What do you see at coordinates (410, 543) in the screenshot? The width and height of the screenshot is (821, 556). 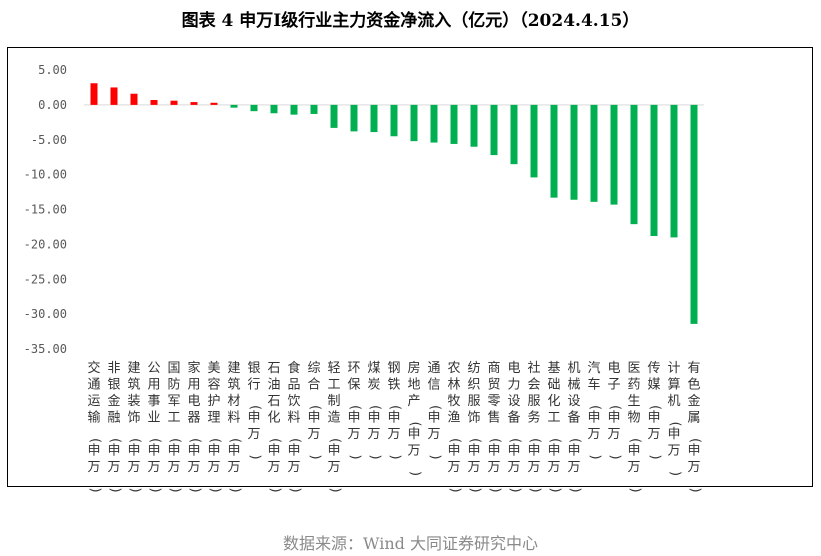 I see `data-source-note: 数据来源：Wind 大同证券研究中心` at bounding box center [410, 543].